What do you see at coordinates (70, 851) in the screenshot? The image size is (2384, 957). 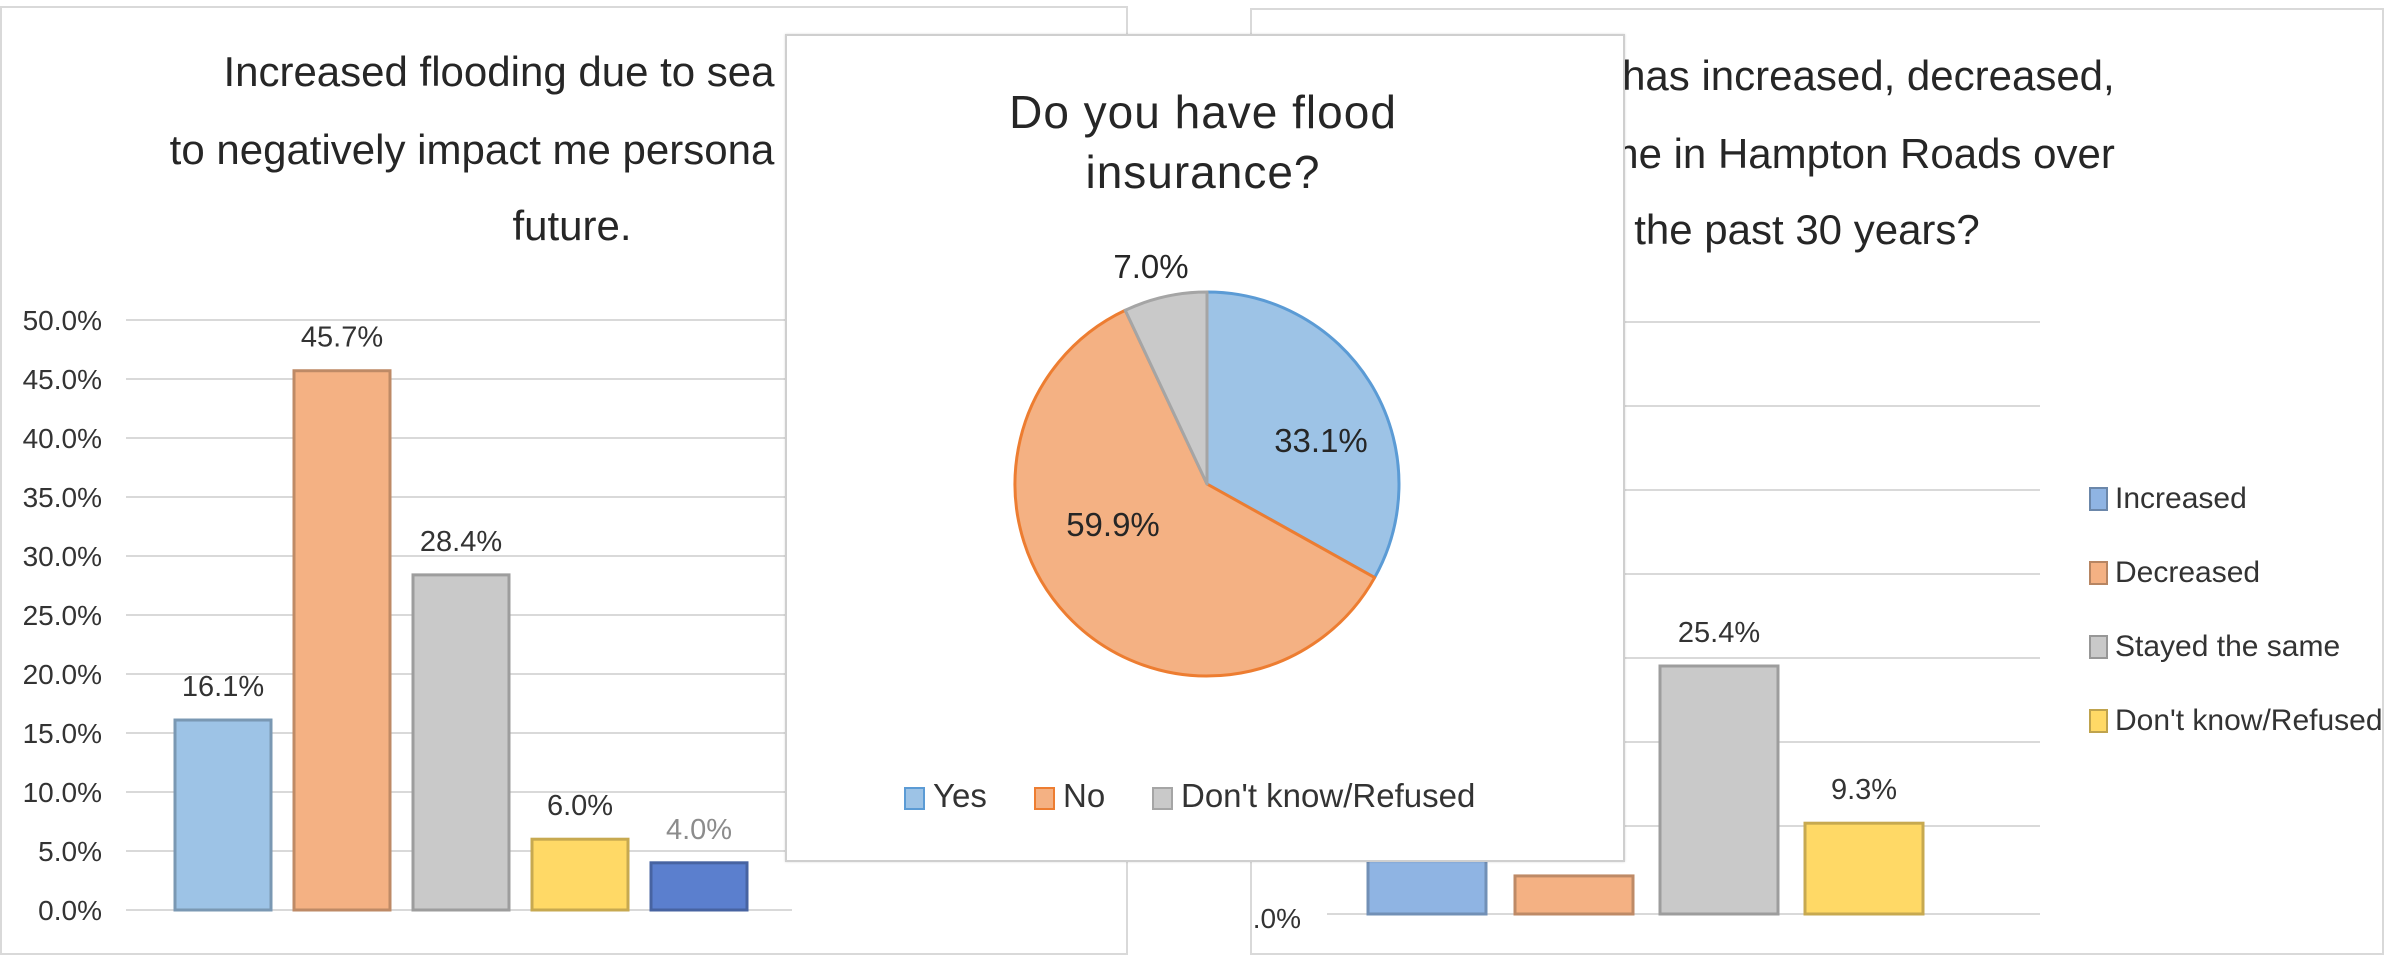 I see `y-tick-label: 5.0%` at bounding box center [70, 851].